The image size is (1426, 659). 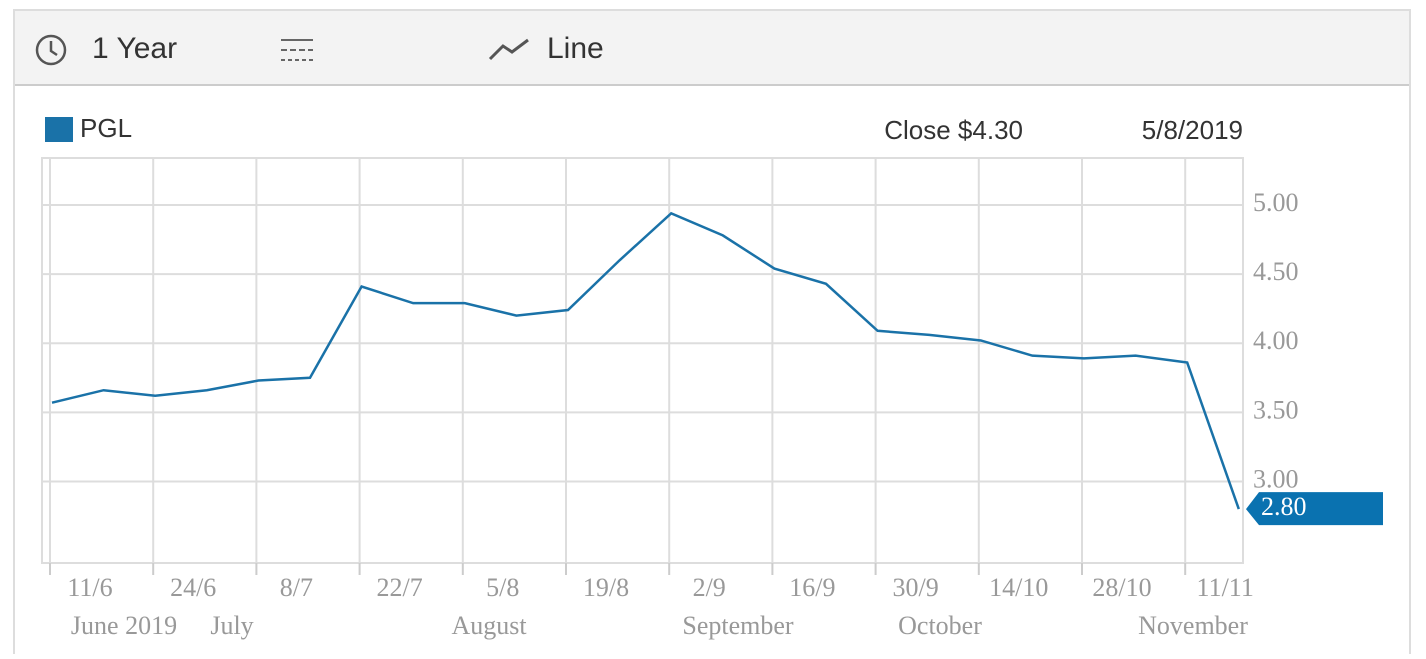 What do you see at coordinates (399, 587) in the screenshot?
I see `x-tick-label: 22/7` at bounding box center [399, 587].